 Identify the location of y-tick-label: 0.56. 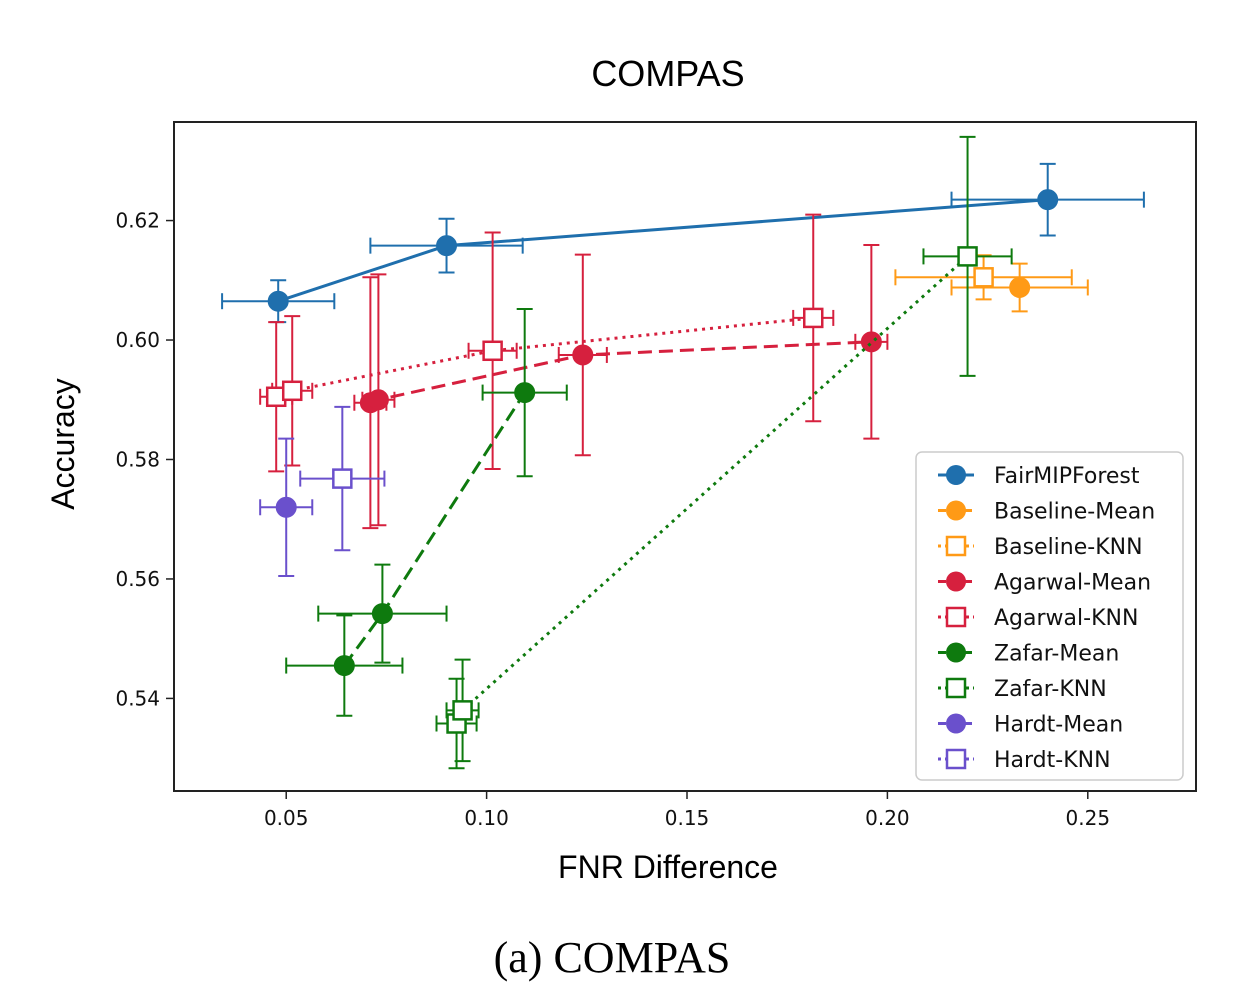
(137, 579).